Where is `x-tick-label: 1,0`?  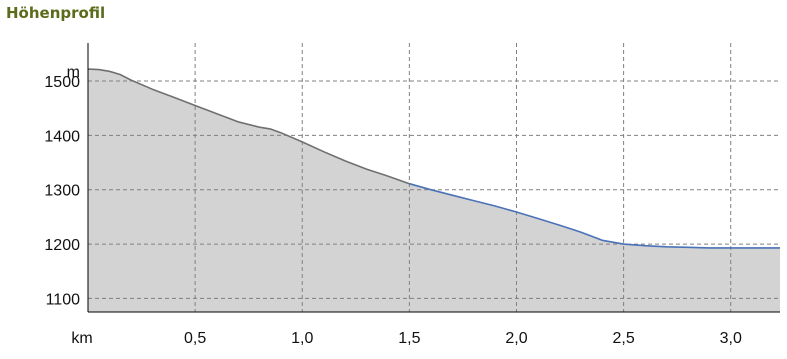 x-tick-label: 1,0 is located at coordinates (302, 338).